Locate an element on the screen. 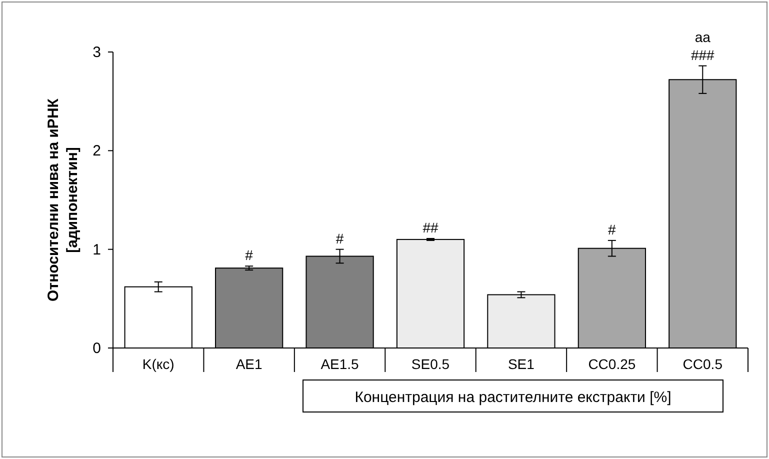  annotation: ## is located at coordinates (430, 227).